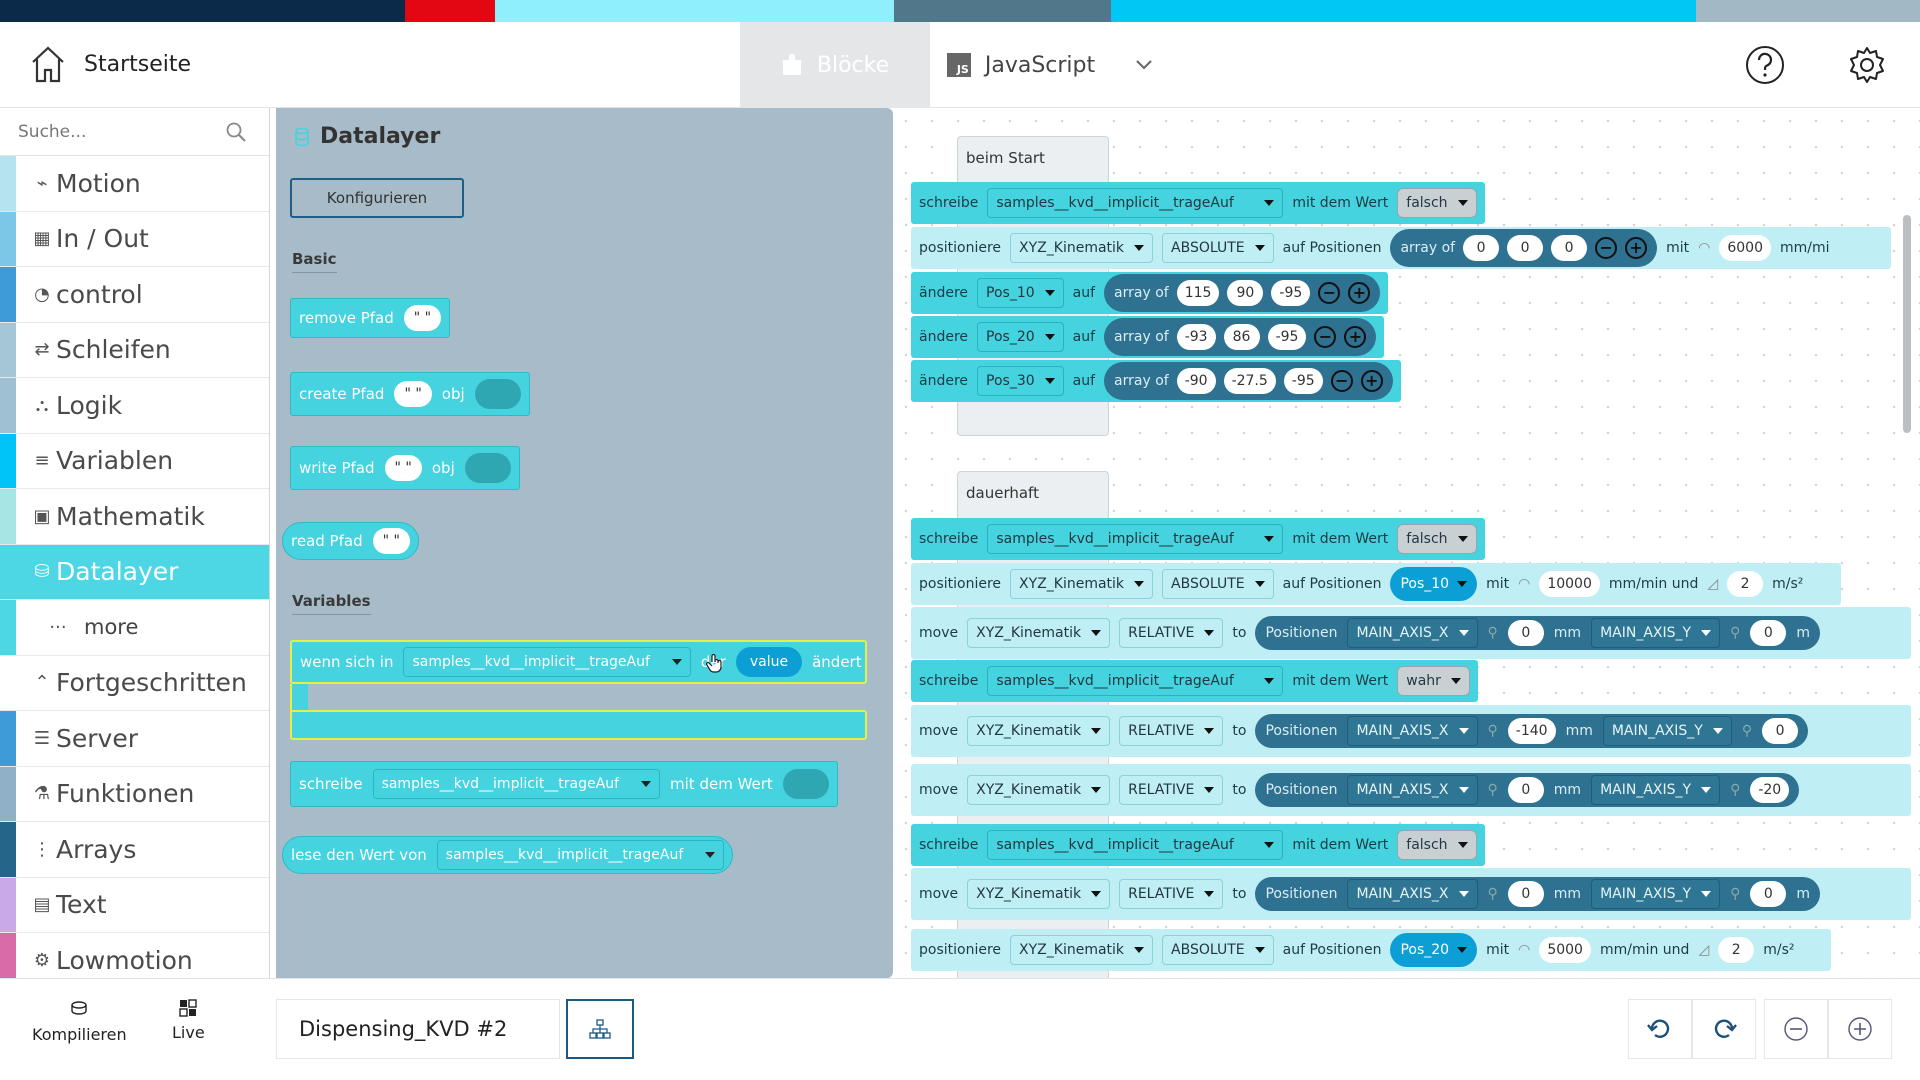 This screenshot has height=1080, width=1920. I want to click on sidebar-item-mathematik: ▣ Mathematik, so click(134, 517).